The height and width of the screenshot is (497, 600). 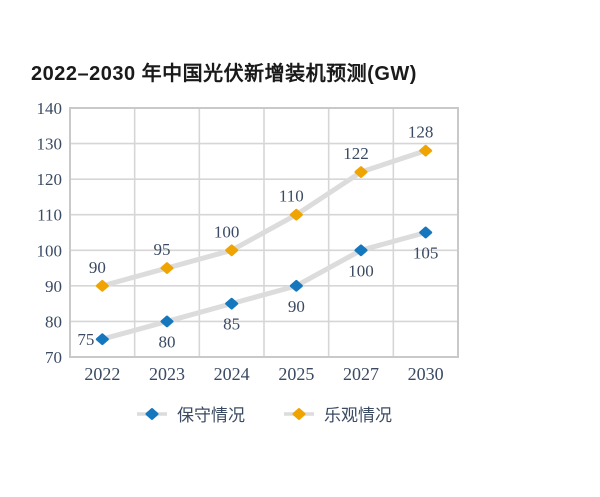 What do you see at coordinates (296, 374) in the screenshot?
I see `x-axis-tick-label: 2025` at bounding box center [296, 374].